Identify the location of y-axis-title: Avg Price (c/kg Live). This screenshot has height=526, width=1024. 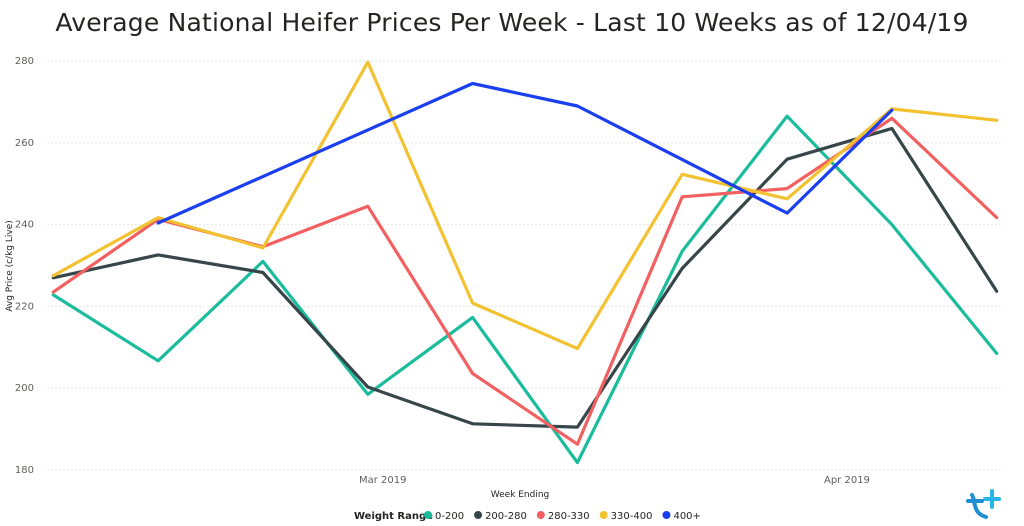
(10, 266).